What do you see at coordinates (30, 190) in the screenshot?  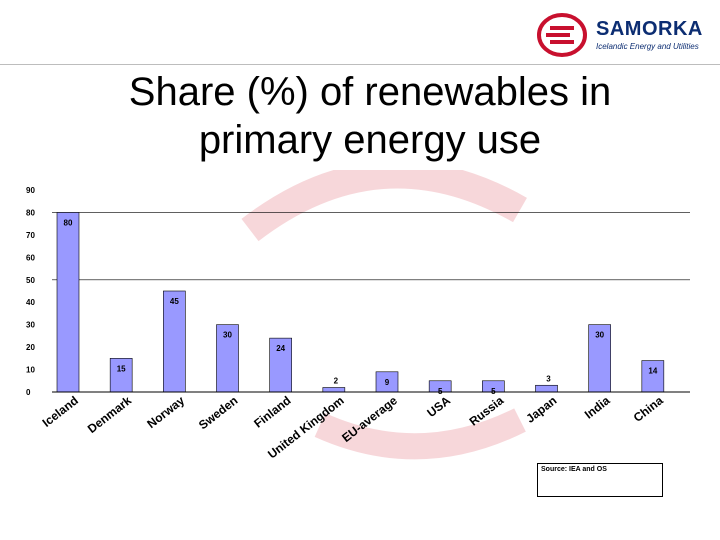 I see `y-tick-label: 90` at bounding box center [30, 190].